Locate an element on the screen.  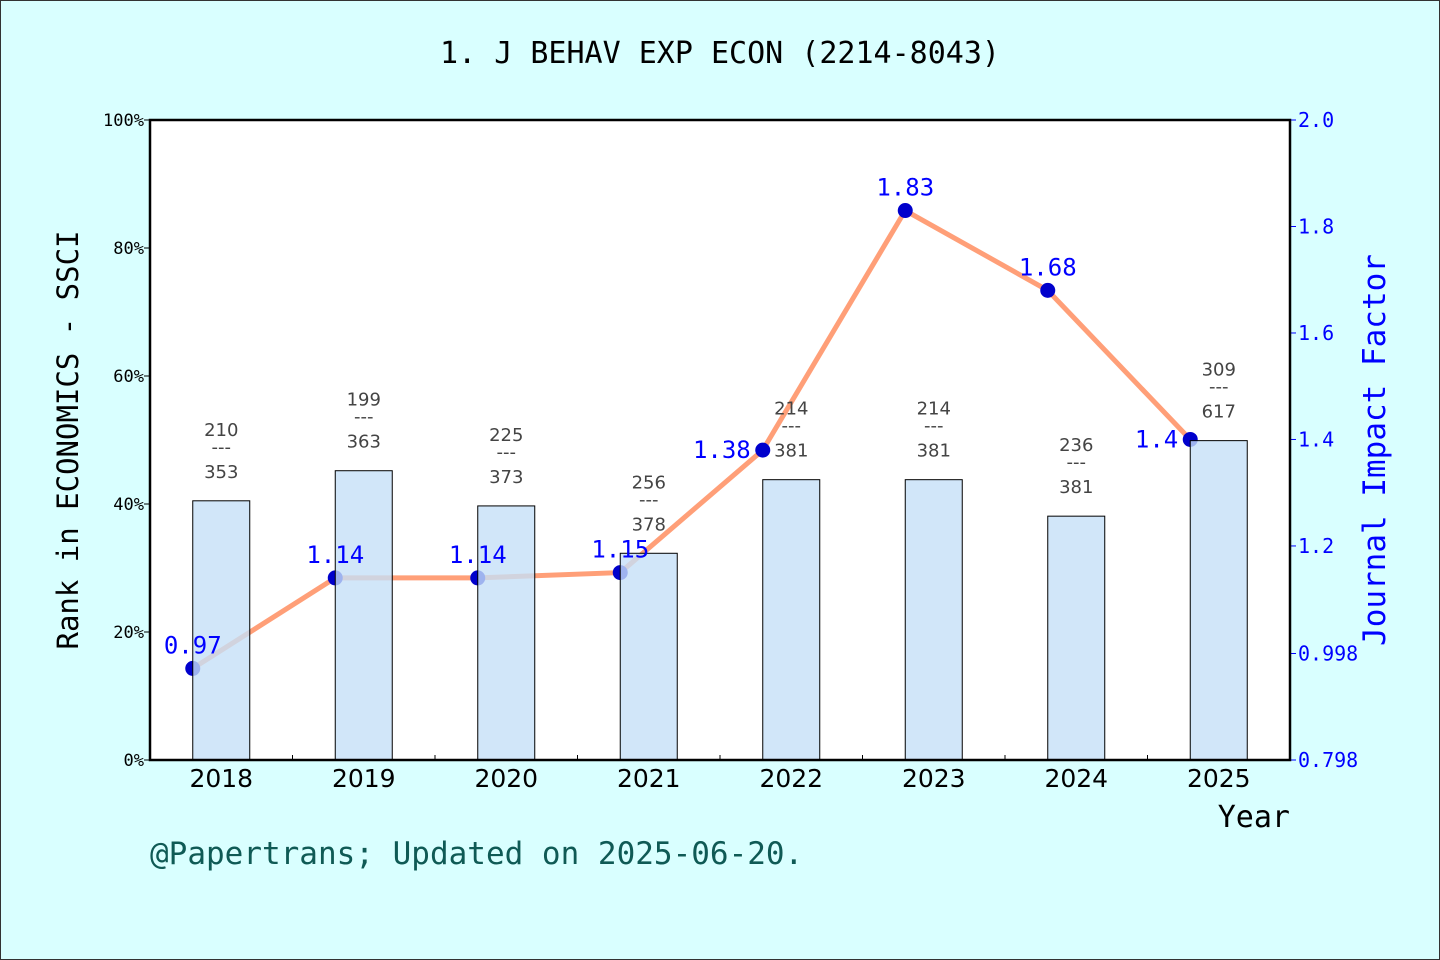
left-tick-label: 20% is located at coordinates (128, 633).